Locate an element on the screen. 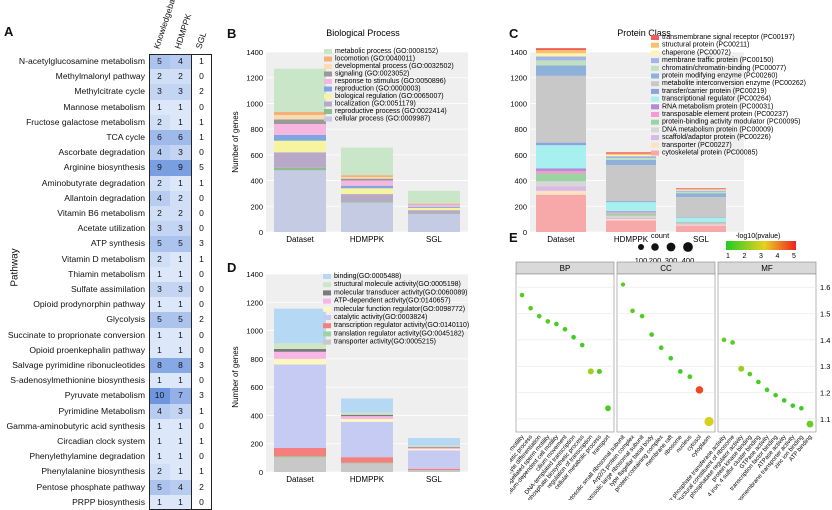 The image size is (832, 510). heatmap-row-label: Methylcitrate cycle is located at coordinates (109, 91).